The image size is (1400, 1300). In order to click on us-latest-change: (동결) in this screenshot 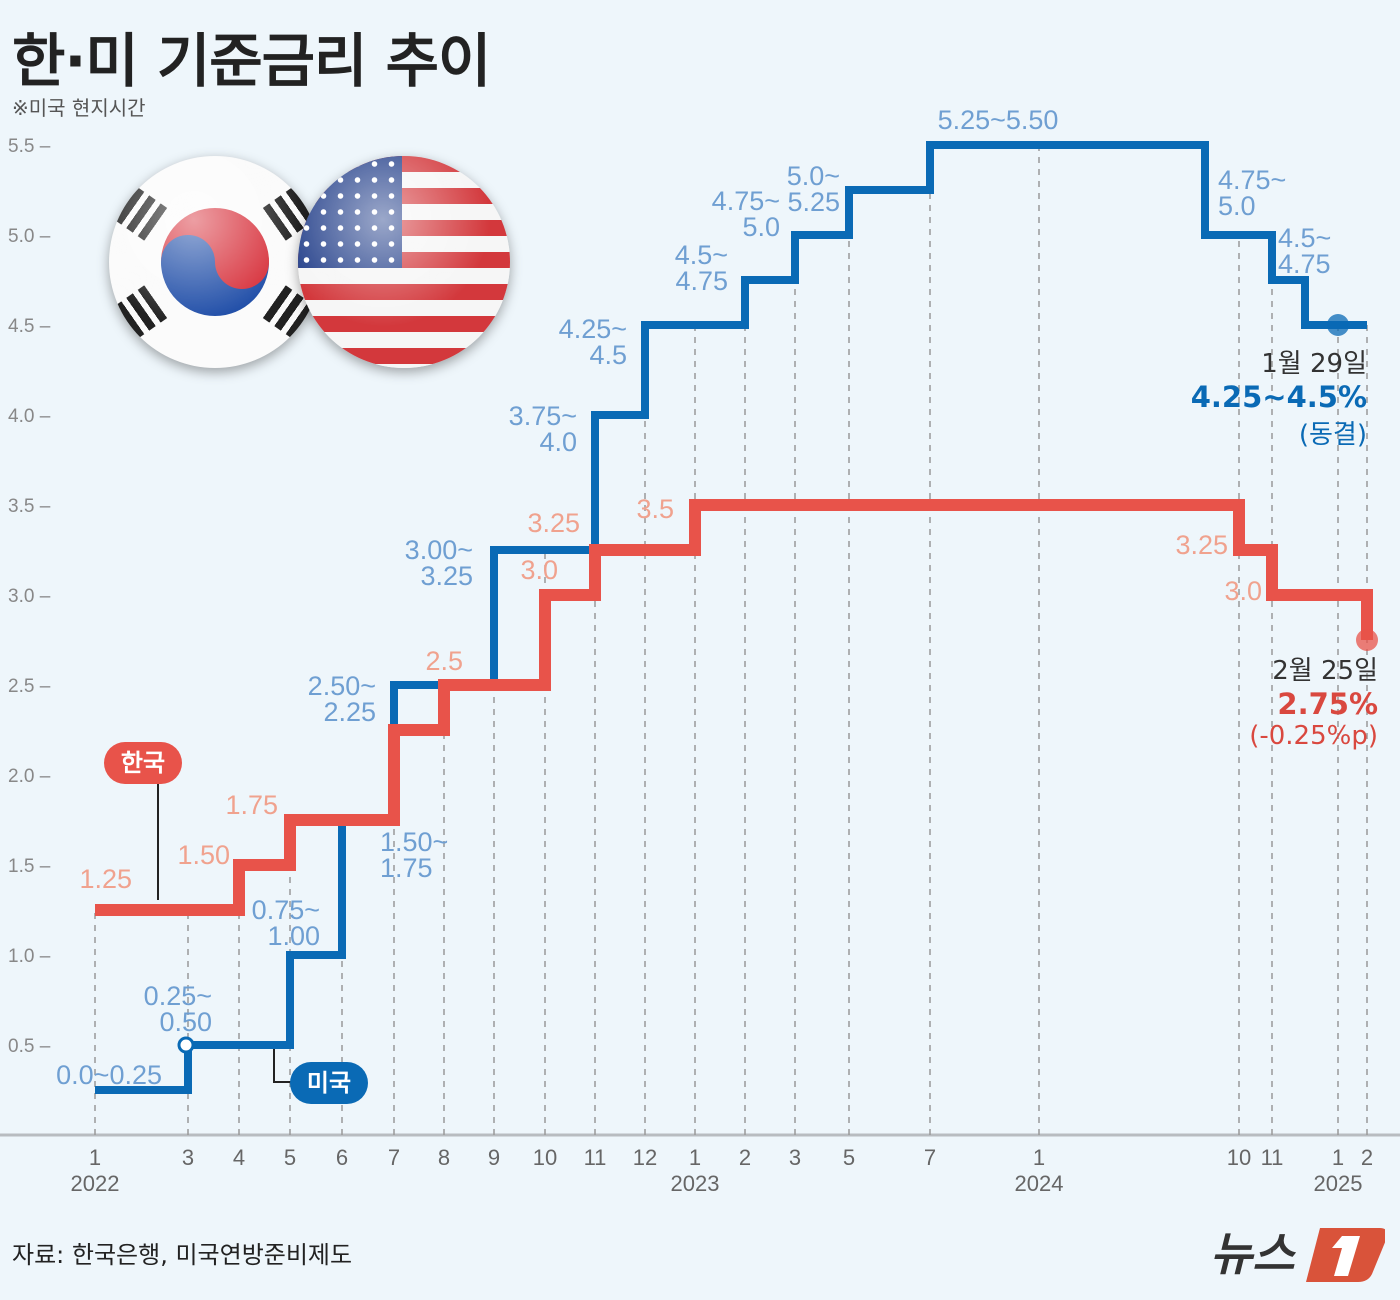, I will do `click(1332, 435)`.